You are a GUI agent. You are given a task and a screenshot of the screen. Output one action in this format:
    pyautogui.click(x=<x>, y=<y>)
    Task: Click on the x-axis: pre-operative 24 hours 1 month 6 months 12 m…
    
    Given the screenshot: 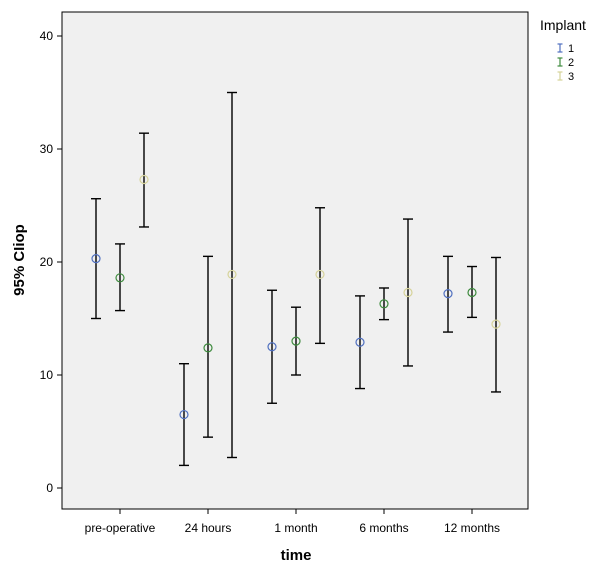 What is the action you would take?
    pyautogui.click(x=292, y=522)
    